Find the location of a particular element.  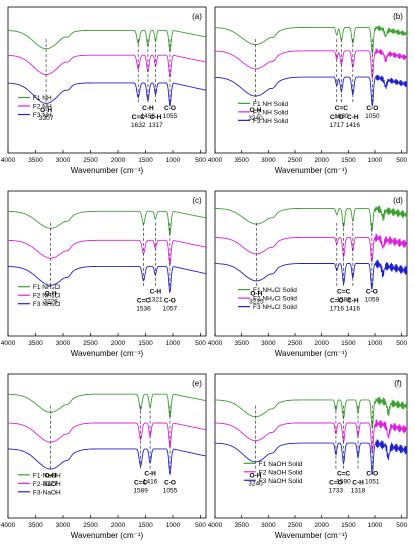

panel-label: (b) is located at coordinates (398, 16).